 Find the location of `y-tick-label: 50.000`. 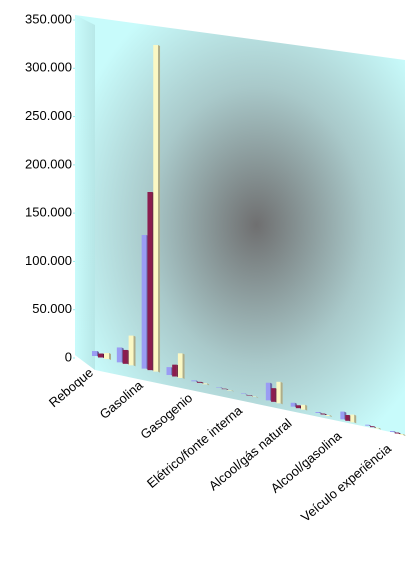

y-tick-label: 50.000 is located at coordinates (52, 308).